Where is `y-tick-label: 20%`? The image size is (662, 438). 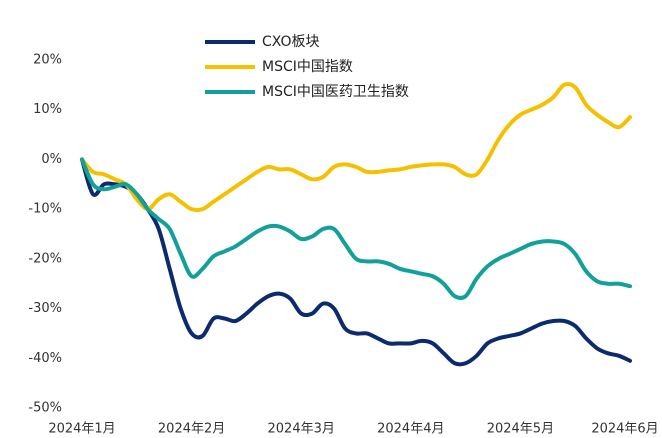
y-tick-label: 20% is located at coordinates (47, 60).